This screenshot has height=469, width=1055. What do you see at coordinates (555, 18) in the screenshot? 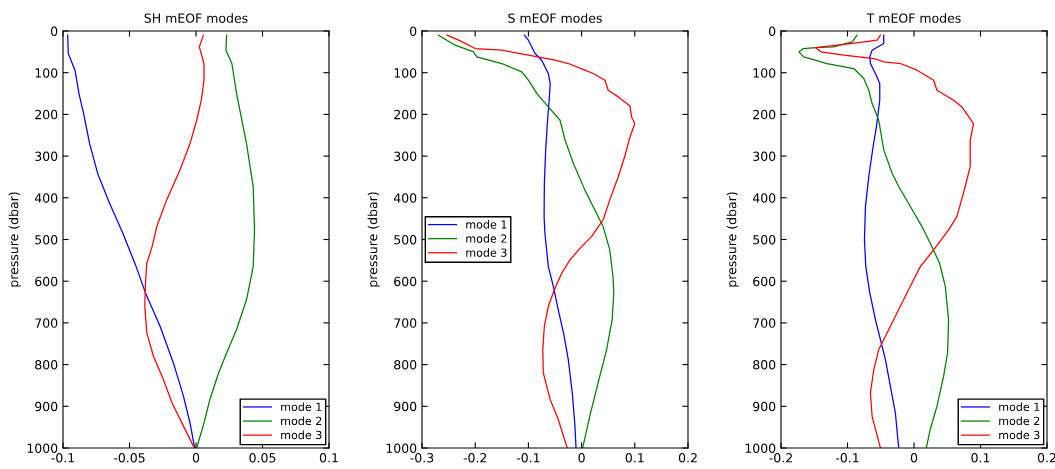
I see `chart-title: S mEOF modes` at bounding box center [555, 18].